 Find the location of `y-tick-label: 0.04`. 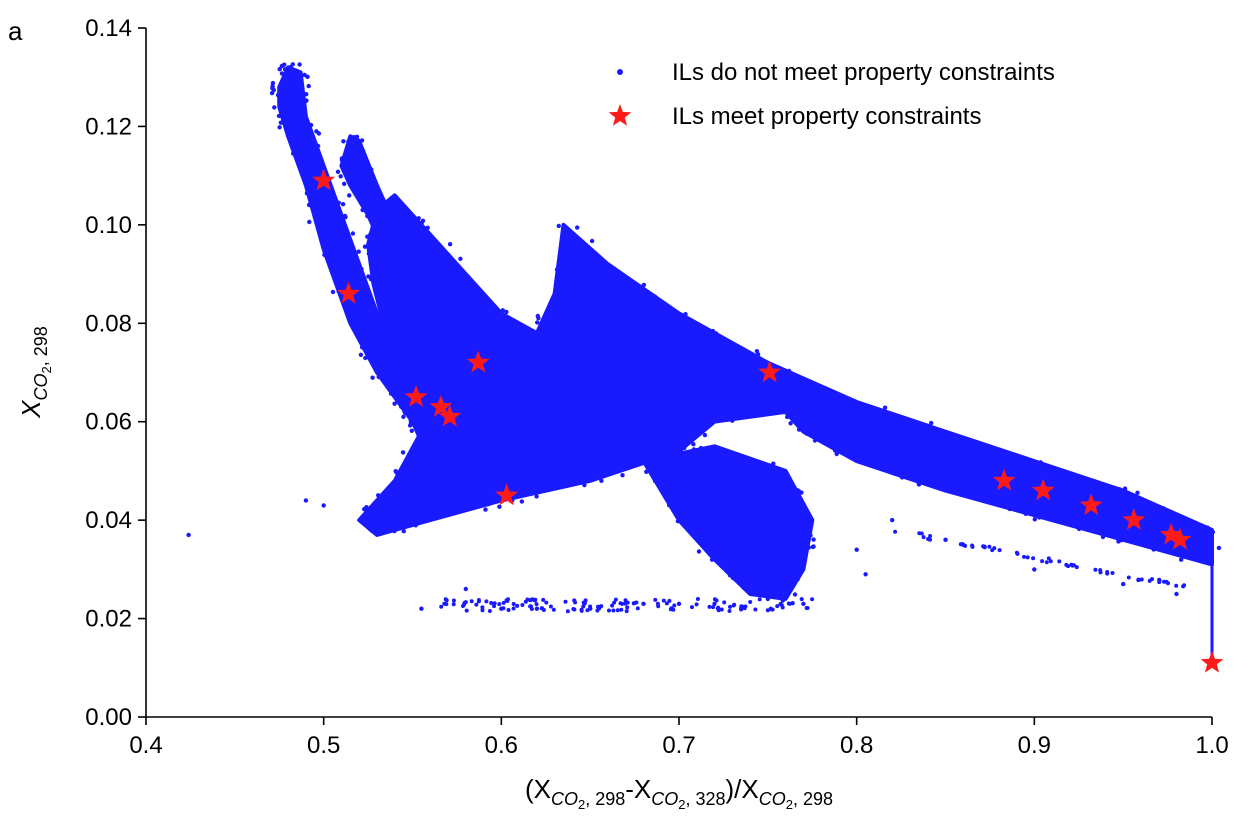

y-tick-label: 0.04 is located at coordinates (108, 520).